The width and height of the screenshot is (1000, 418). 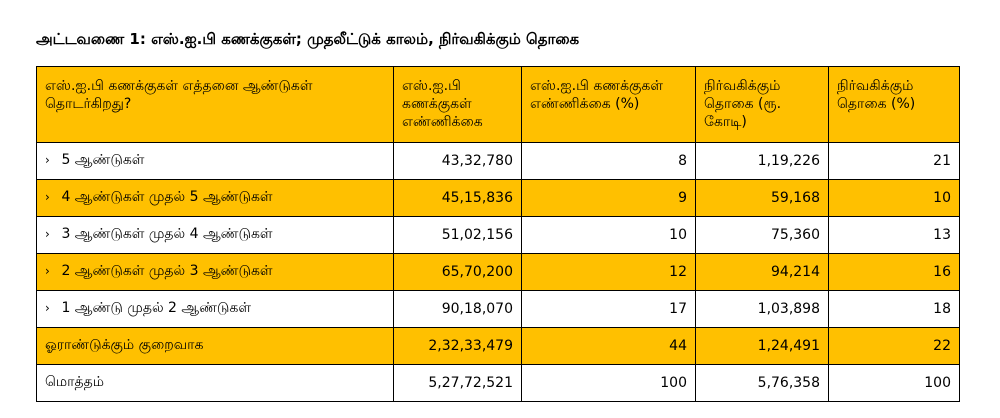 I want to click on aum-pct-cell: 22, so click(x=894, y=346).